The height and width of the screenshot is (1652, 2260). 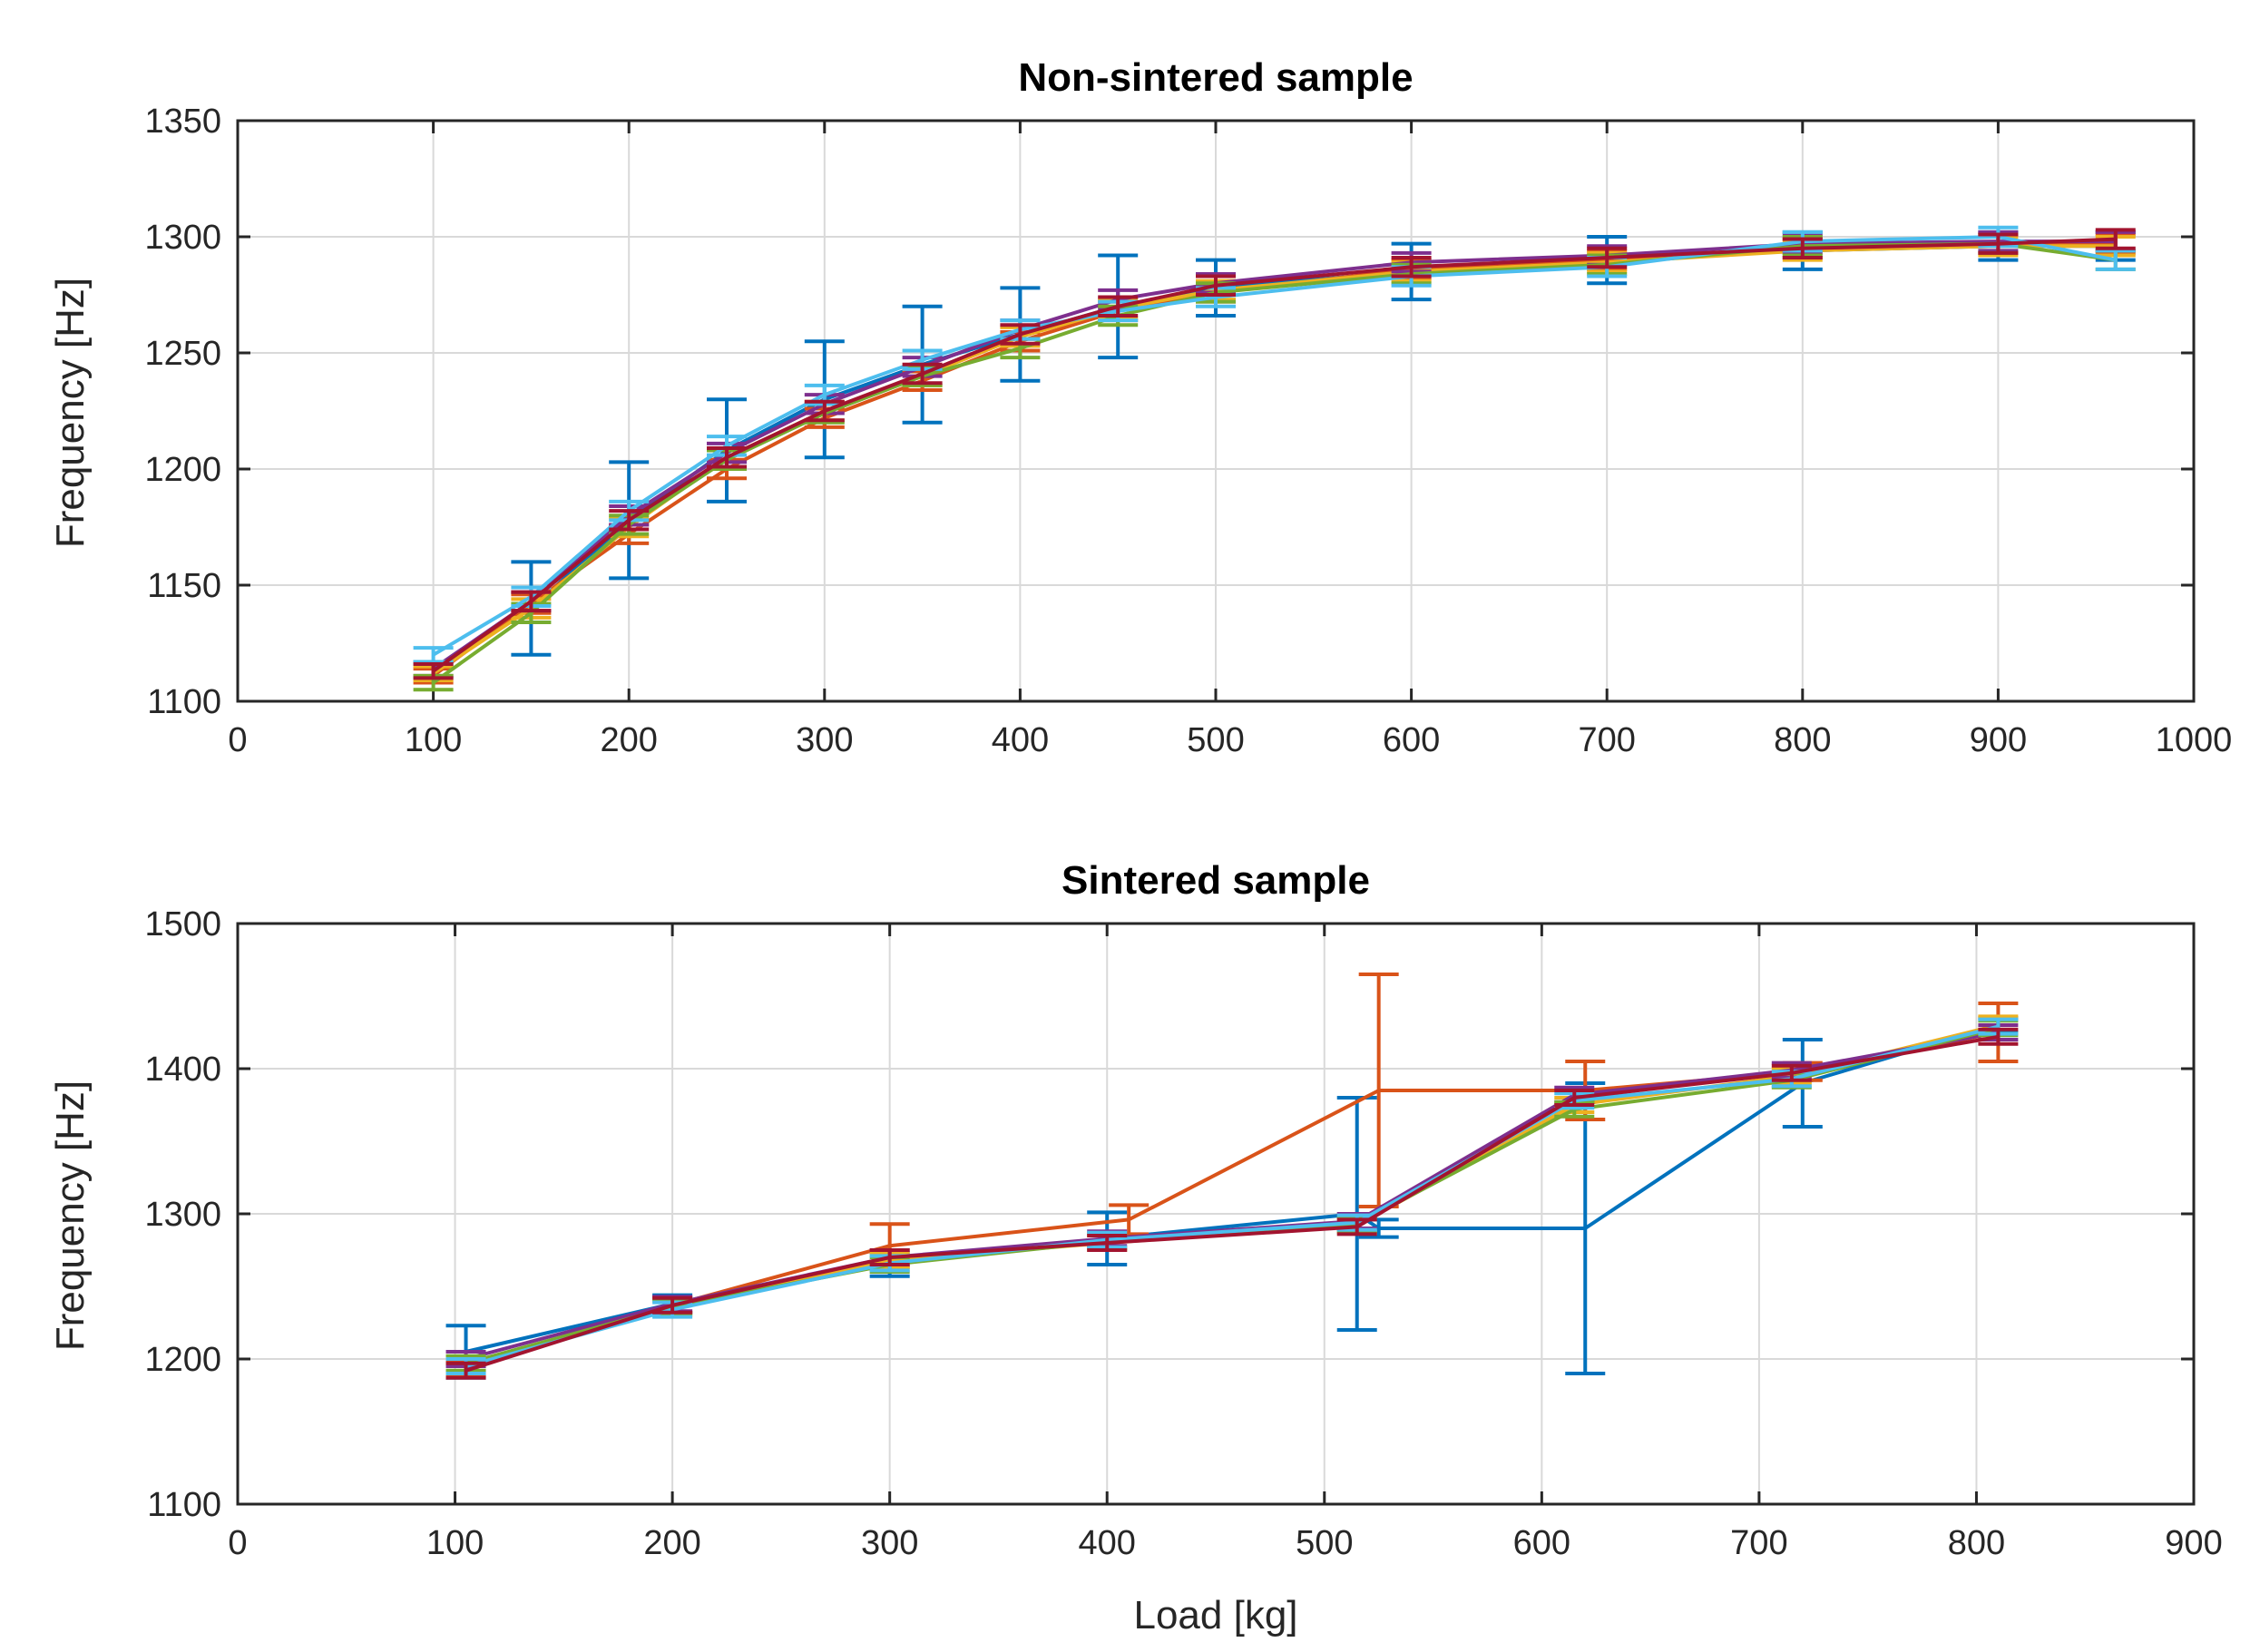 What do you see at coordinates (2194, 740) in the screenshot?
I see `x-tick-label: 1000` at bounding box center [2194, 740].